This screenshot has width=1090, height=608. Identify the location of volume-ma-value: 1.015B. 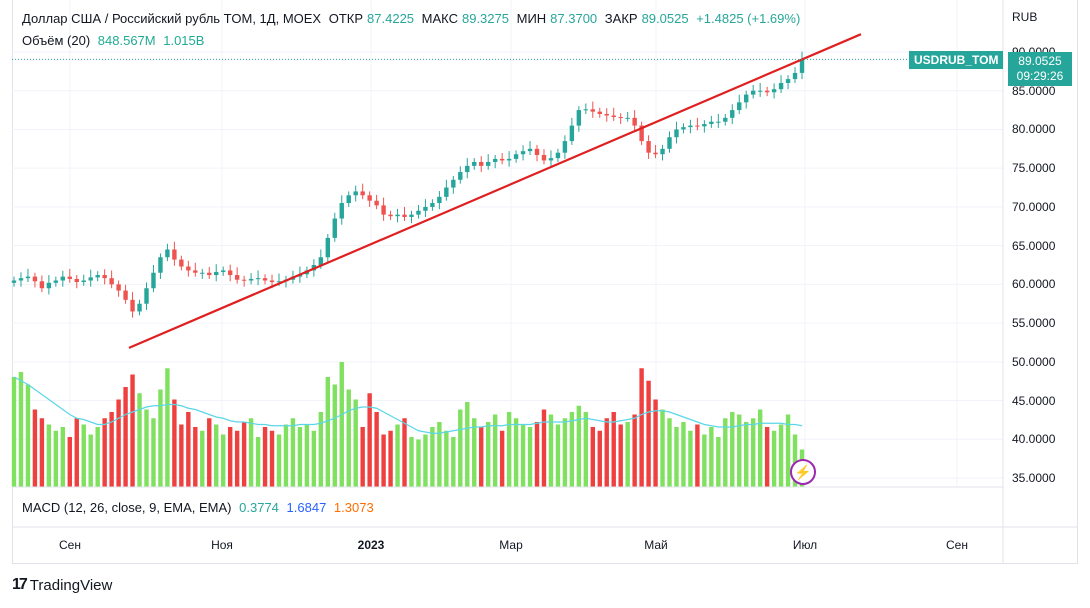
(184, 40).